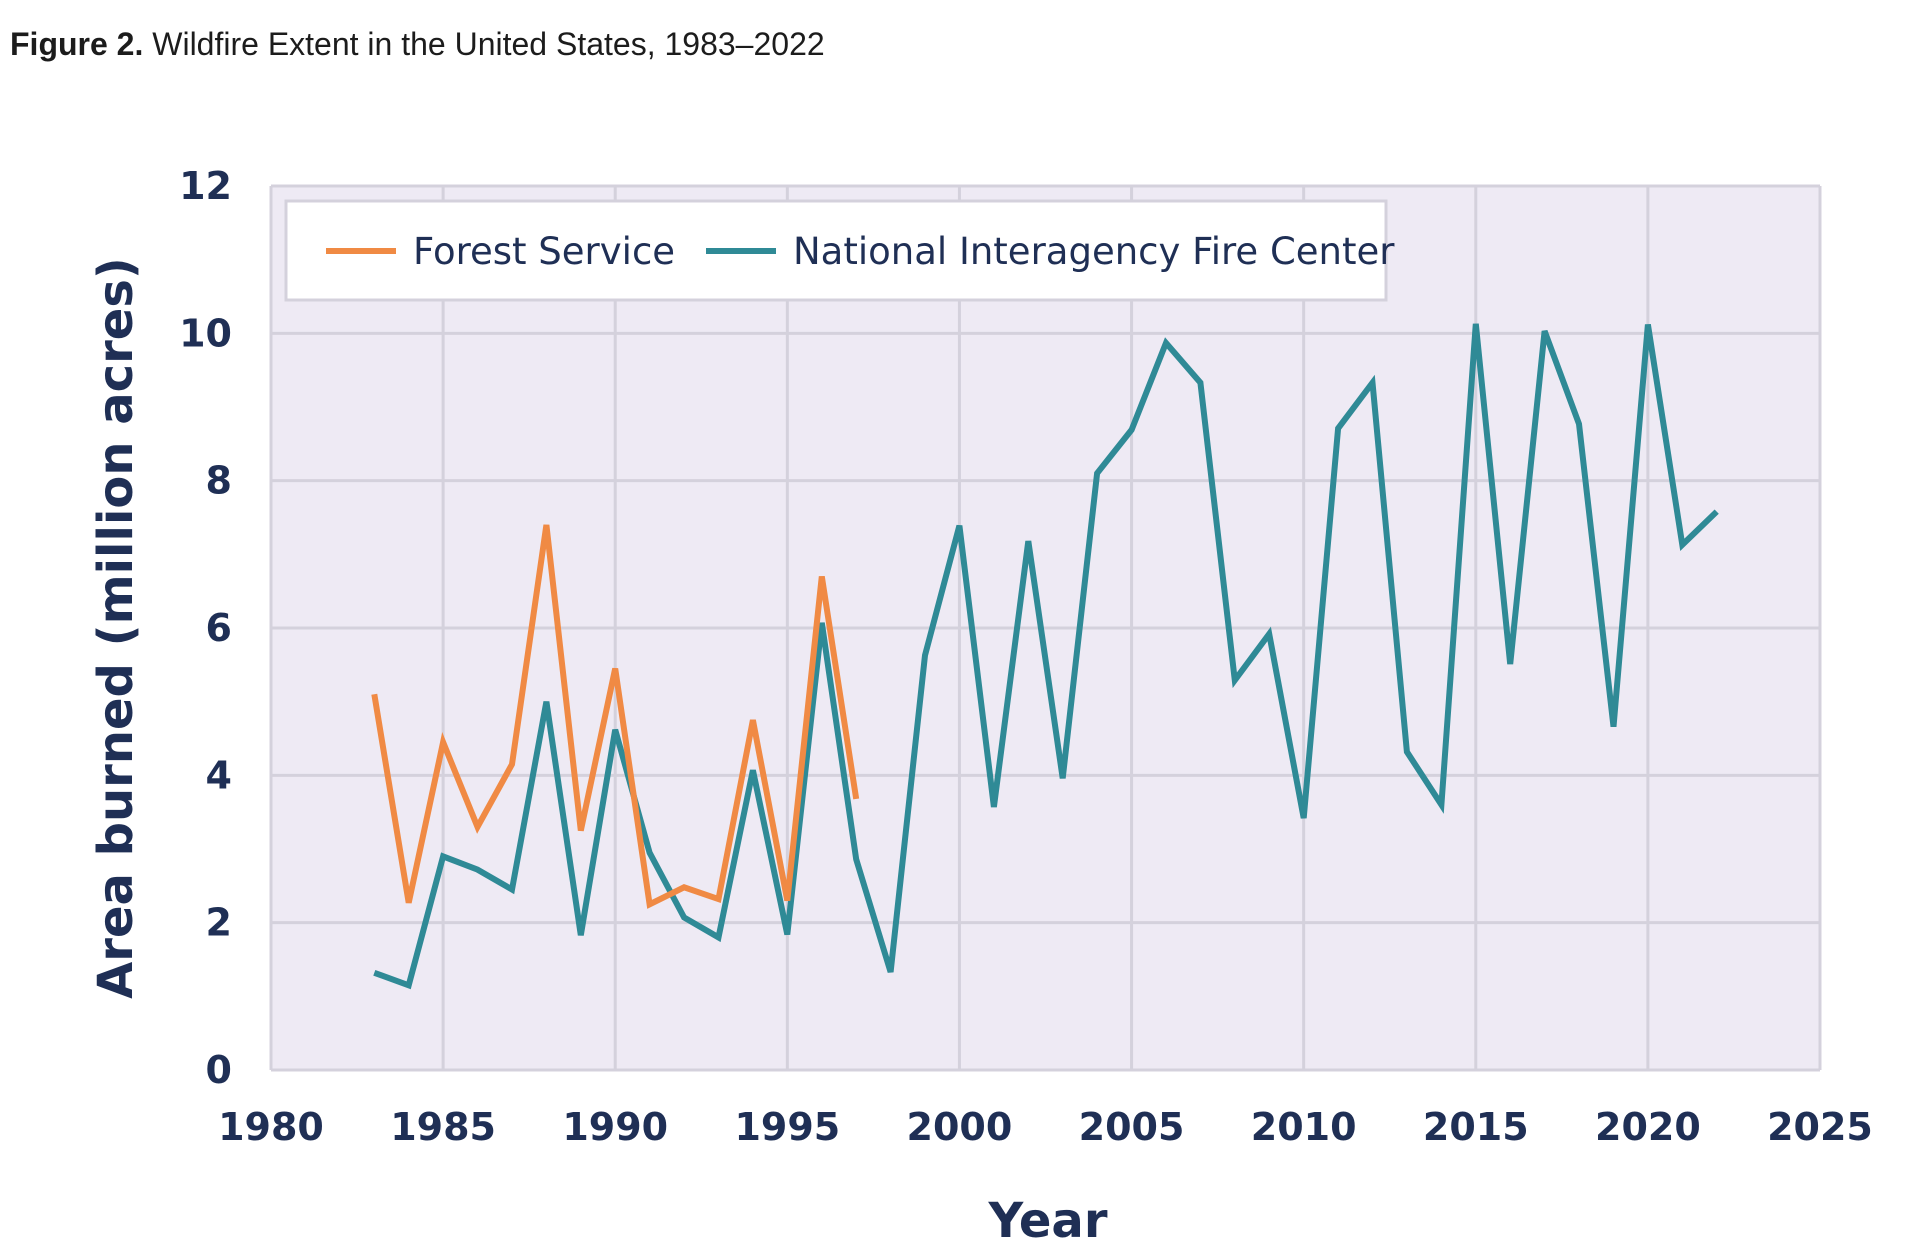 The image size is (1916, 1250). What do you see at coordinates (1820, 1127) in the screenshot?
I see `x-tick-label: 2025` at bounding box center [1820, 1127].